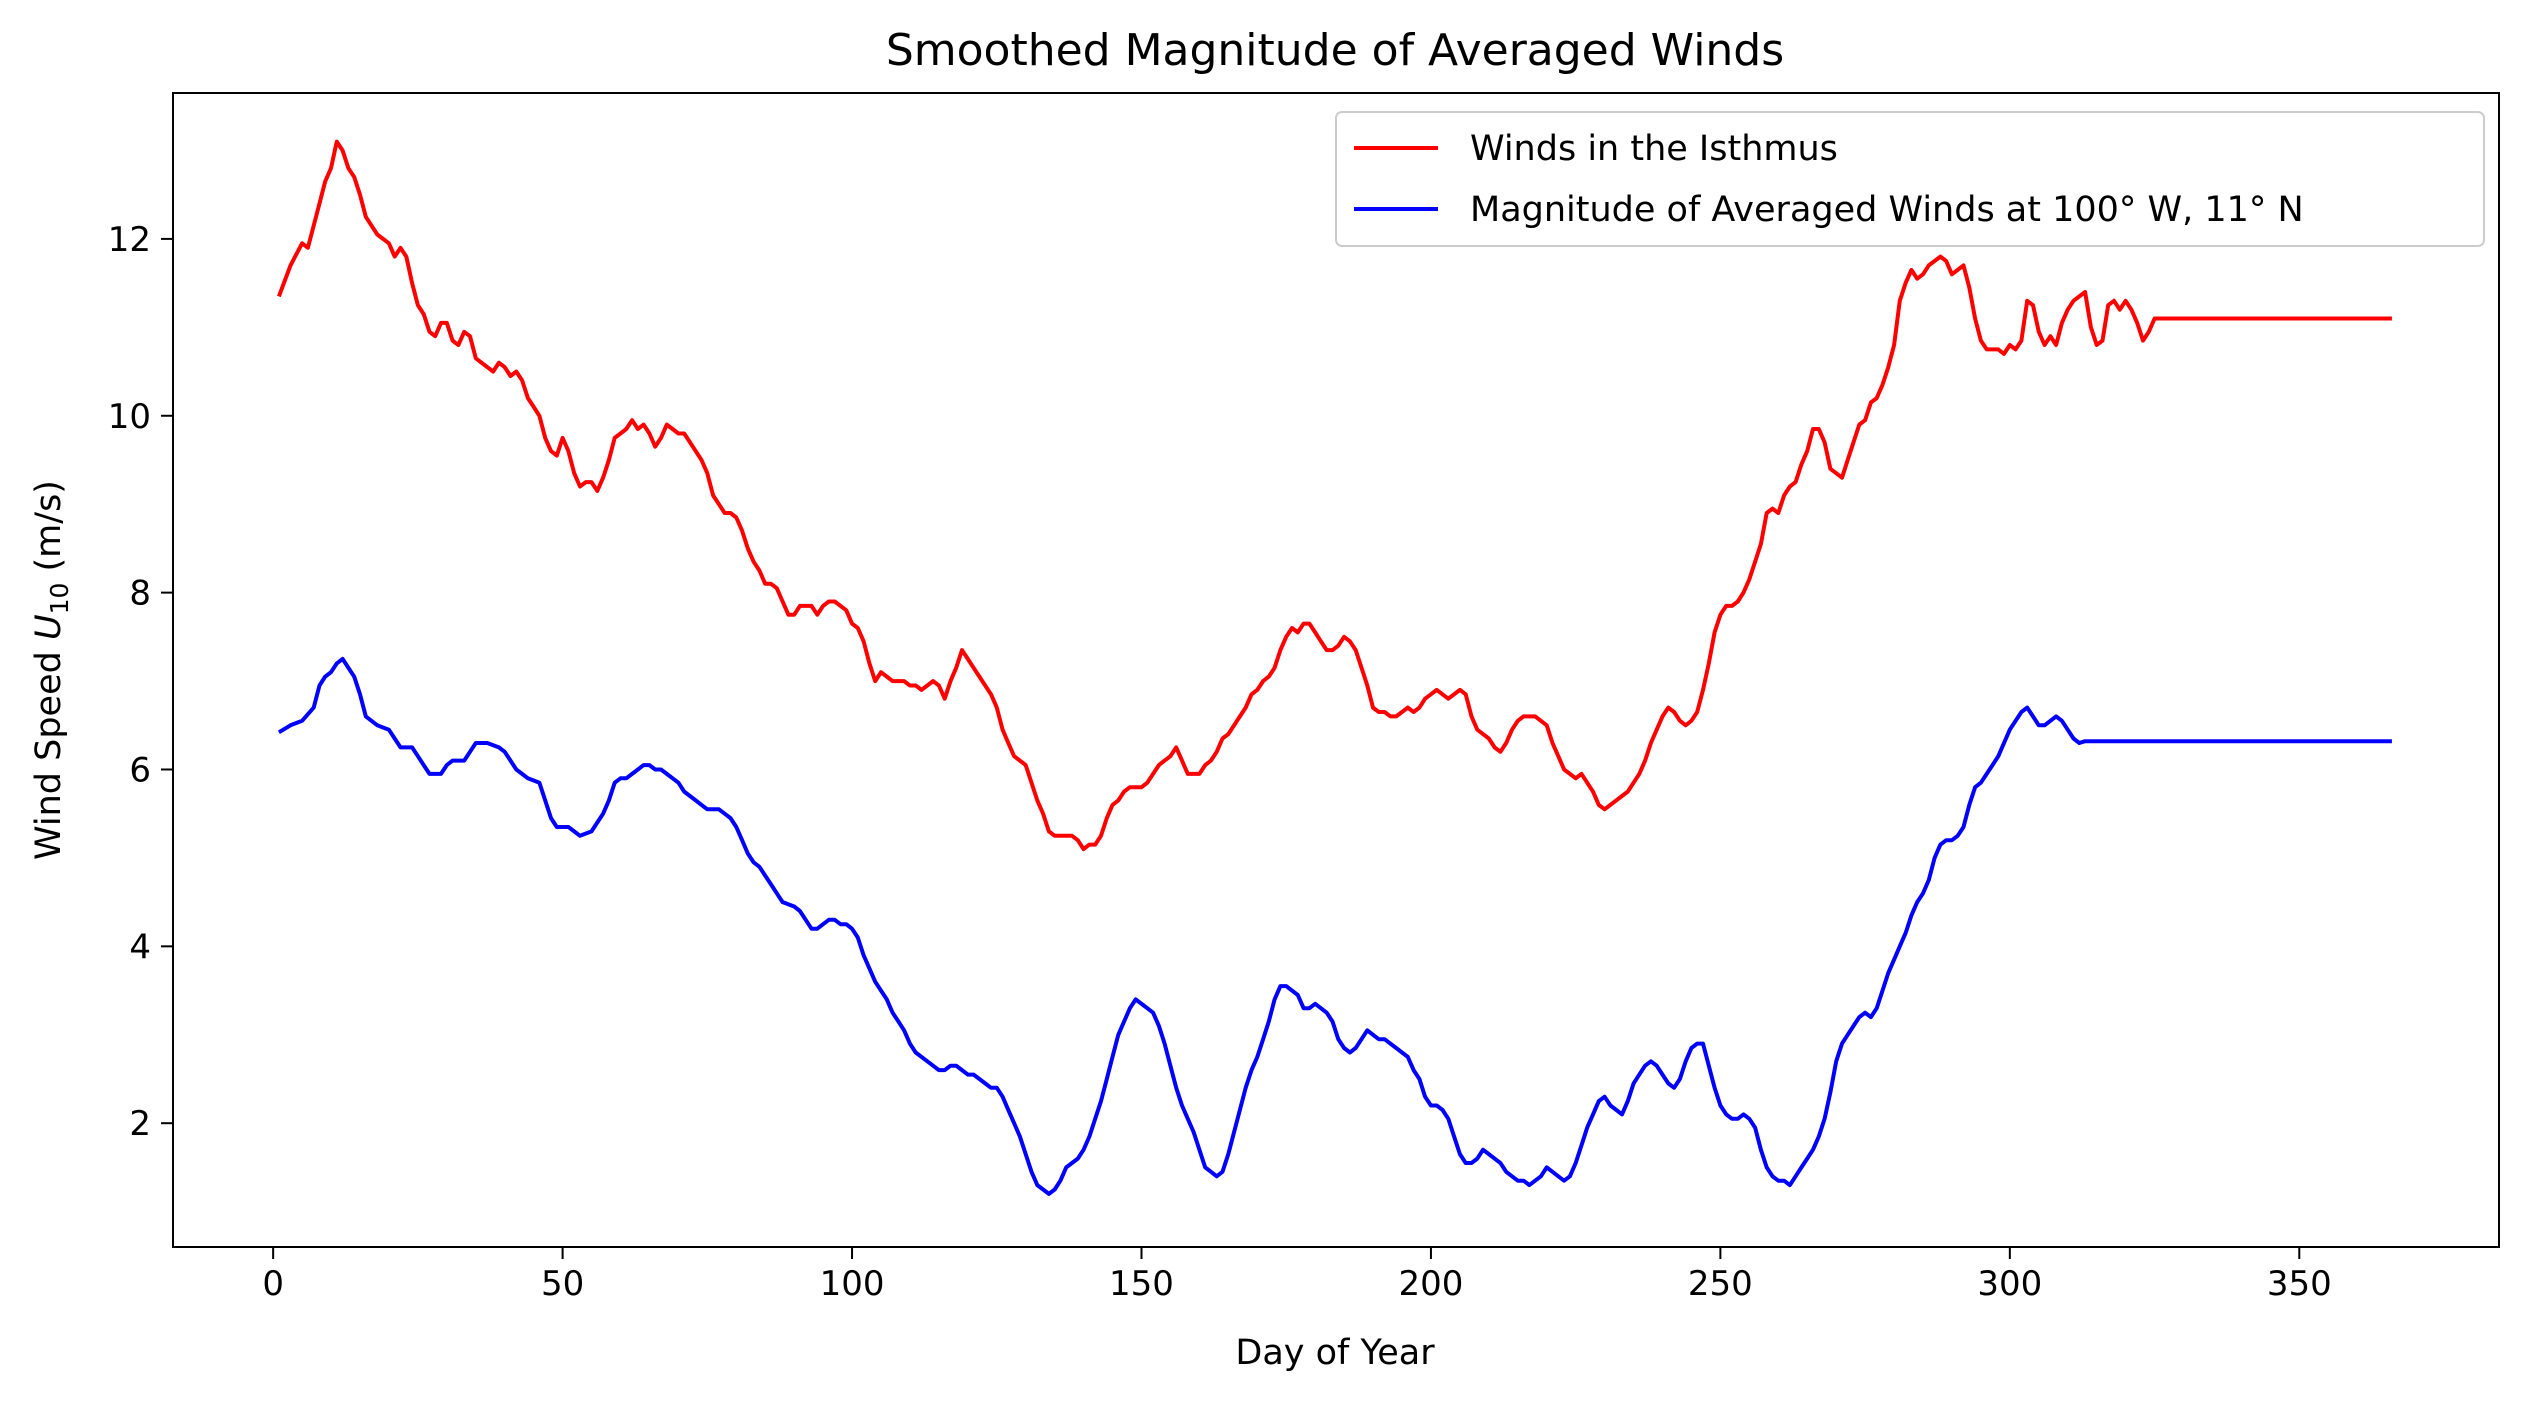  I want to click on y-axis-label-var: U, so click(49, 627).